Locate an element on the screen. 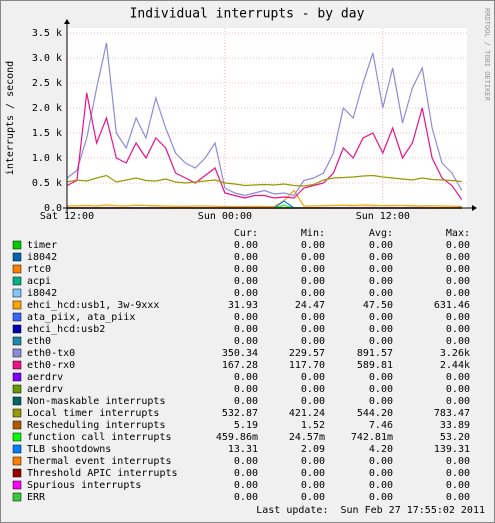 The width and height of the screenshot is (495, 523). y-axis-label: interrupts / second is located at coordinates (10, 118).